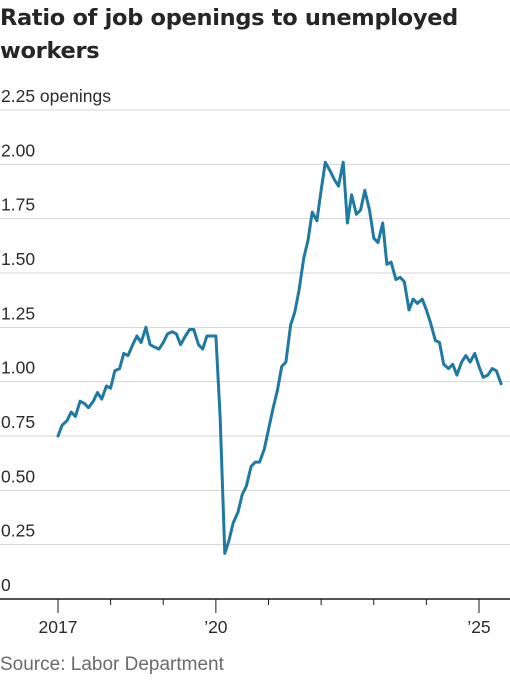  I want to click on y-tick-label: 2.00, so click(18, 150).